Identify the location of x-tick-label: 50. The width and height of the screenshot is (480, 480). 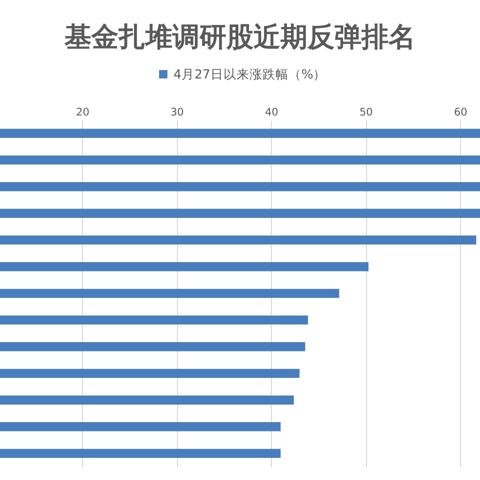
(366, 112).